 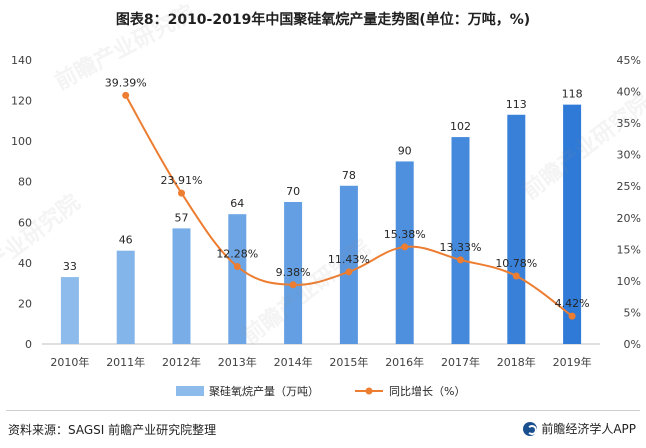 What do you see at coordinates (293, 191) in the screenshot?
I see `bar-value-label: 70` at bounding box center [293, 191].